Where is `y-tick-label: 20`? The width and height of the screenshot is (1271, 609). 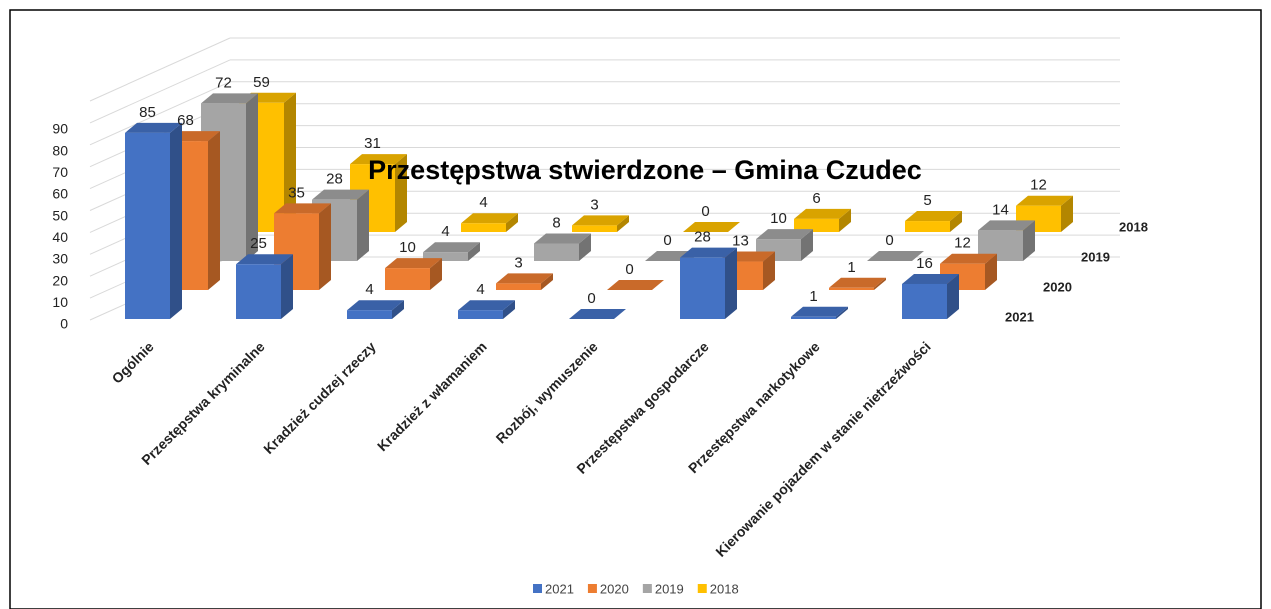 y-tick-label: 20 is located at coordinates (60, 280).